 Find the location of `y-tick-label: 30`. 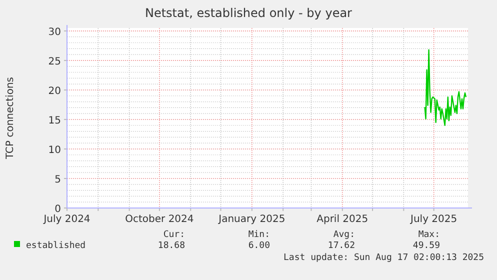

y-tick-label: 30 is located at coordinates (54, 32).